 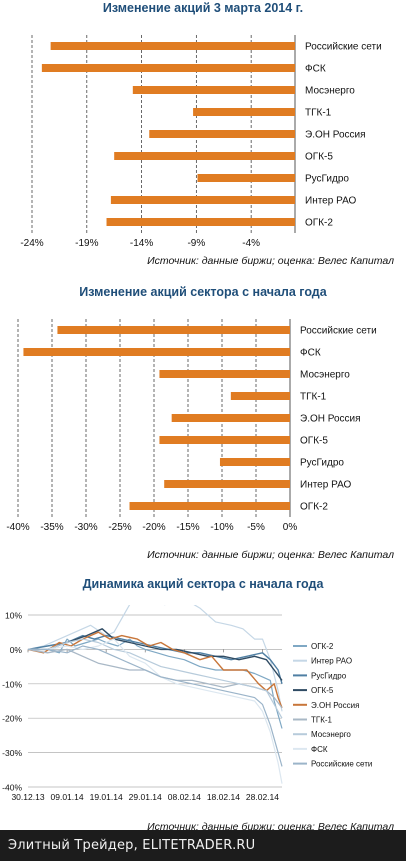 What do you see at coordinates (153, 527) in the screenshot?
I see `x-tick-label: -20%` at bounding box center [153, 527].